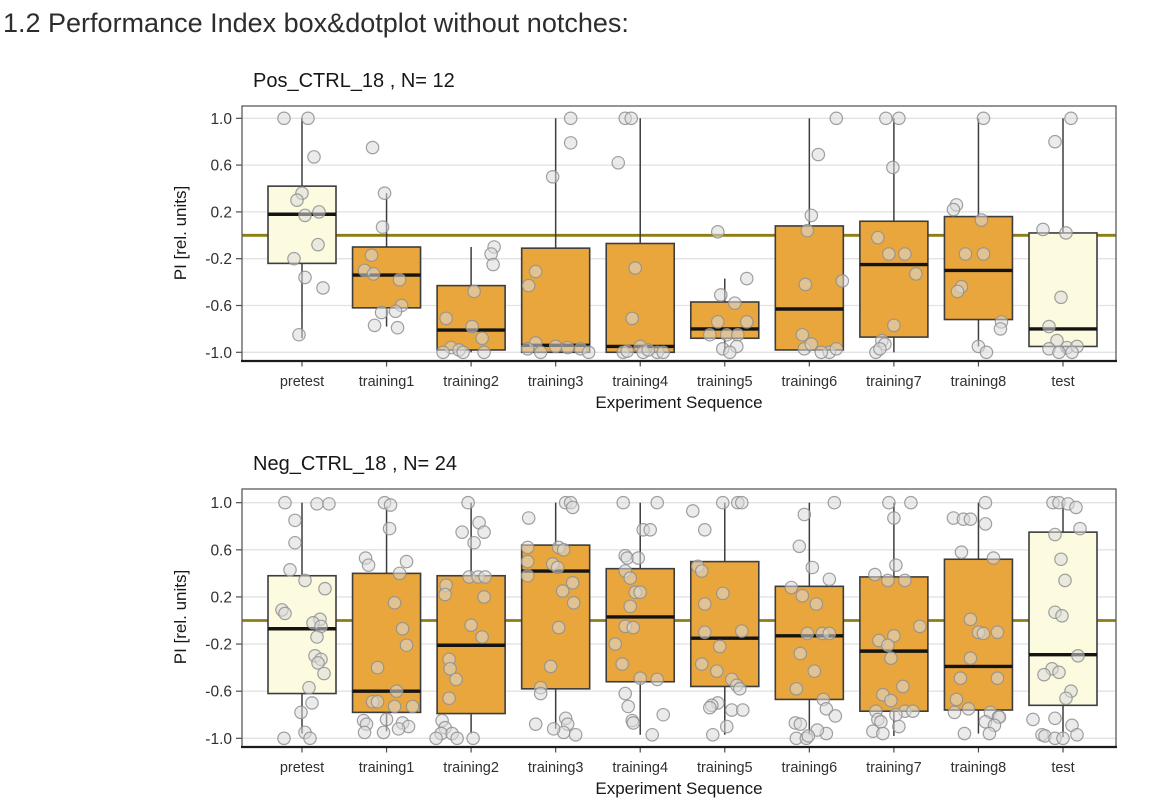 This screenshot has height=811, width=1175. I want to click on x-tick-label-training1: training1, so click(387, 382).